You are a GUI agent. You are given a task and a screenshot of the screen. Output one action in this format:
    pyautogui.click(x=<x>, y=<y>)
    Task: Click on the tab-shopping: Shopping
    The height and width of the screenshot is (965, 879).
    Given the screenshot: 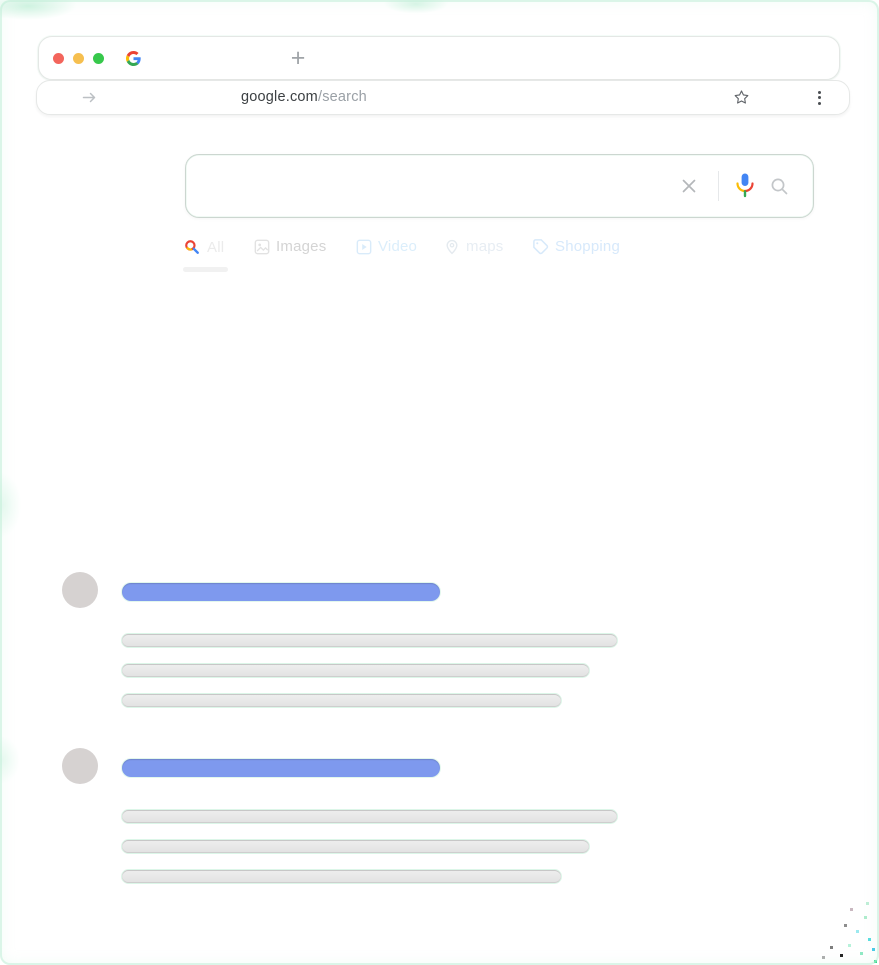 What is the action you would take?
    pyautogui.click(x=576, y=246)
    